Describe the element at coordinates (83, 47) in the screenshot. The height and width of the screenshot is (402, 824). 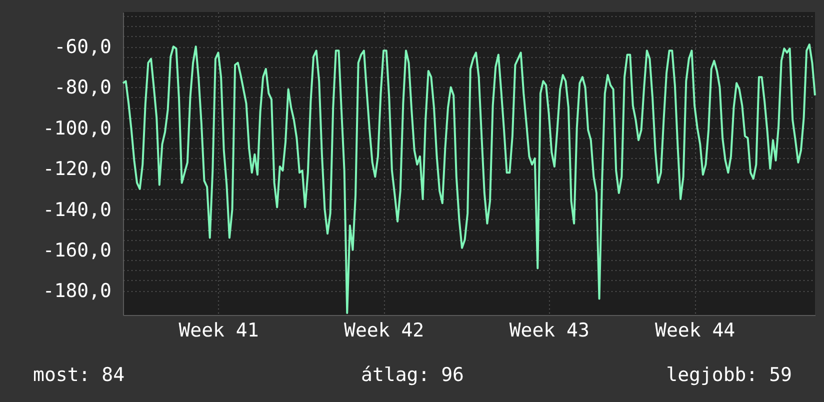
I see `y-tick-label: -60,0` at that location.